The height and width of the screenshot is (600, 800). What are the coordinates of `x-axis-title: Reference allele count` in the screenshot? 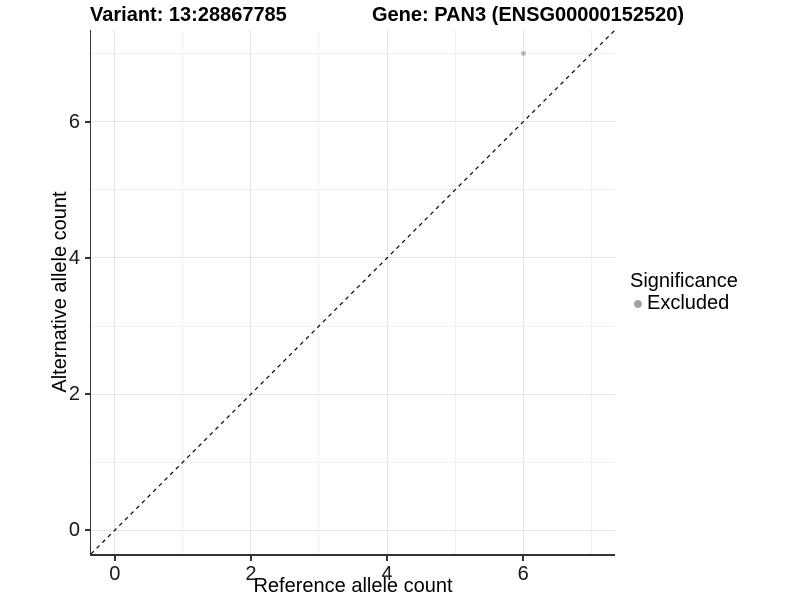 It's located at (353, 586).